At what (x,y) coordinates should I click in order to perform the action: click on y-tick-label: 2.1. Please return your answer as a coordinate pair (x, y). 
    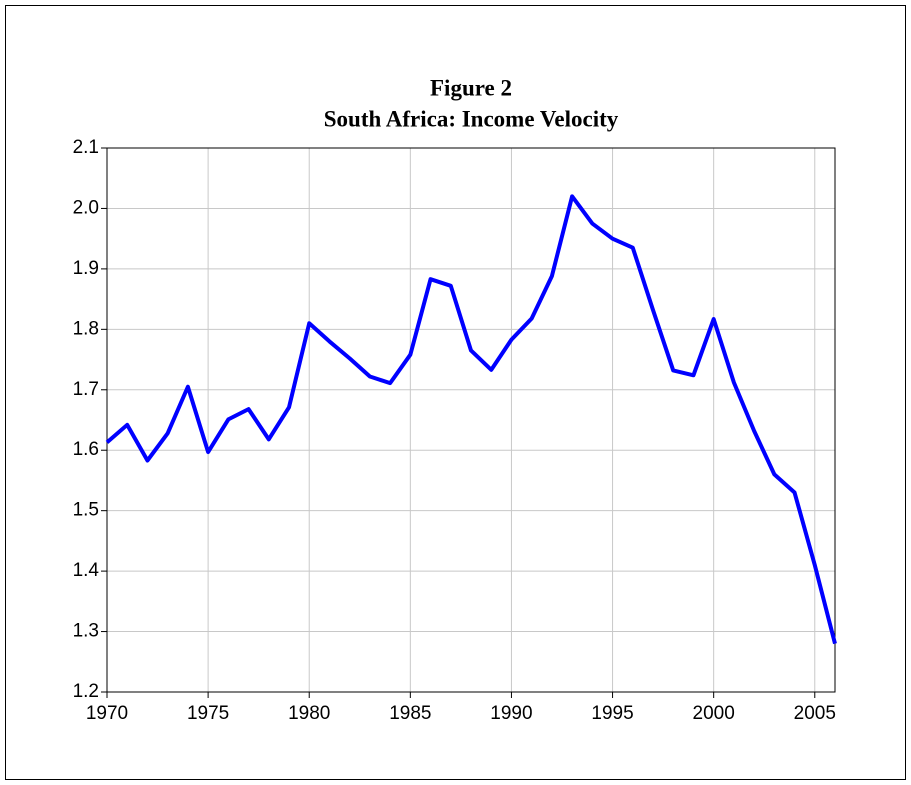
    Looking at the image, I should click on (86, 147).